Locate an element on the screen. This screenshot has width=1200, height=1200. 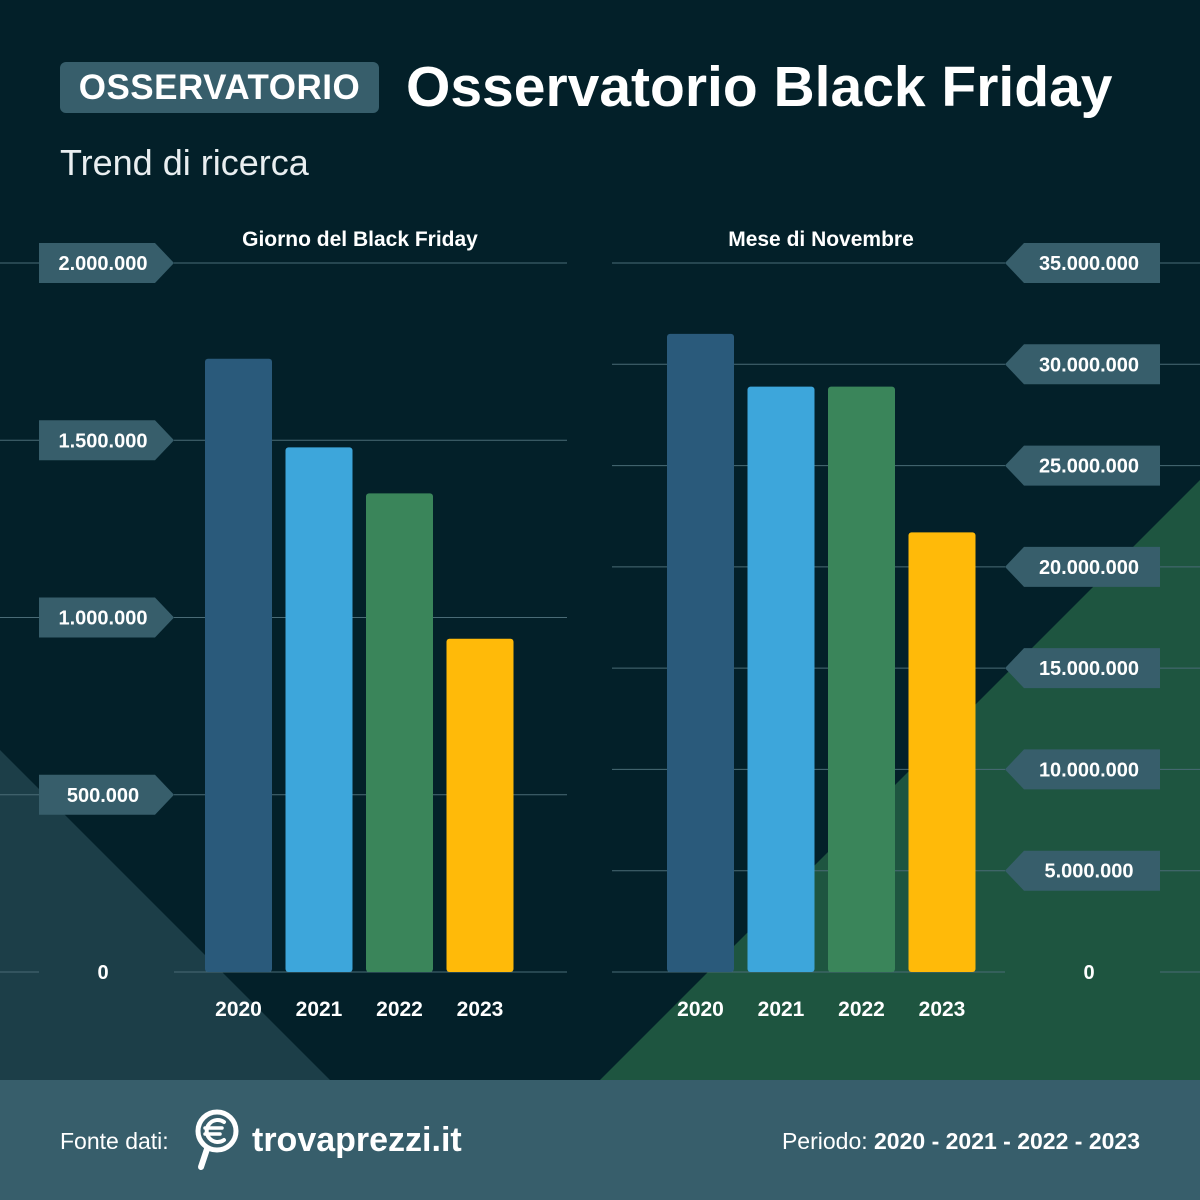
y-tick-label: 1.000.000 is located at coordinates (103, 619).